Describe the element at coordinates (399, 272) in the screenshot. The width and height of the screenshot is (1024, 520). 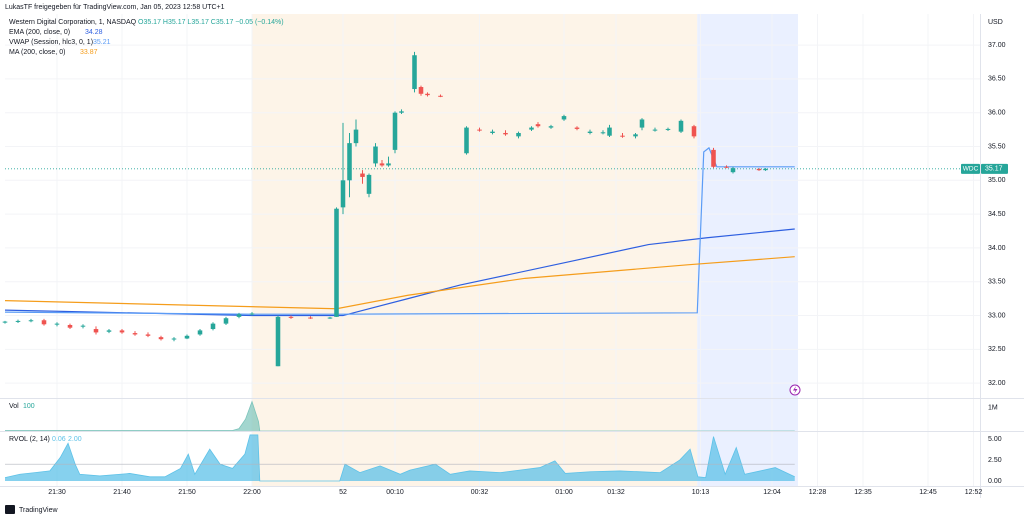
I see `indicator-line` at that location.